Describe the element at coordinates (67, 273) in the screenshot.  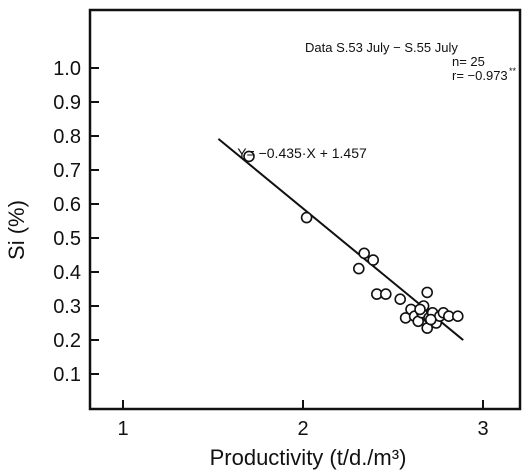
I see `y-tick-label: 0.4` at that location.